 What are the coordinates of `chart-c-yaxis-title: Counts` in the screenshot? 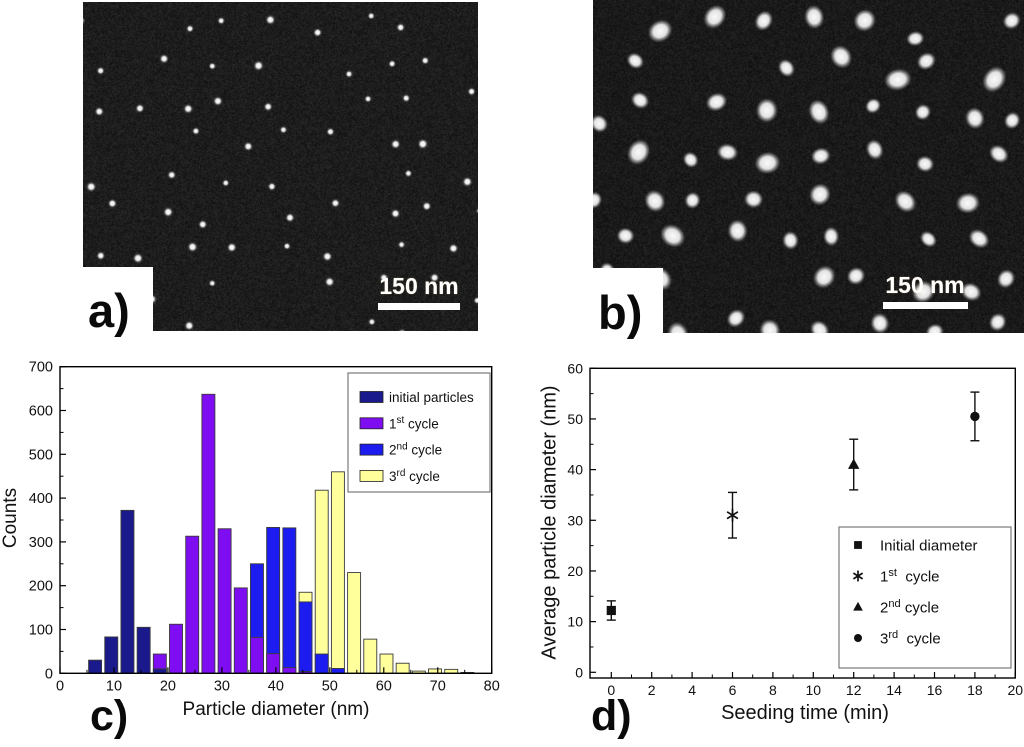 It's located at (10, 518).